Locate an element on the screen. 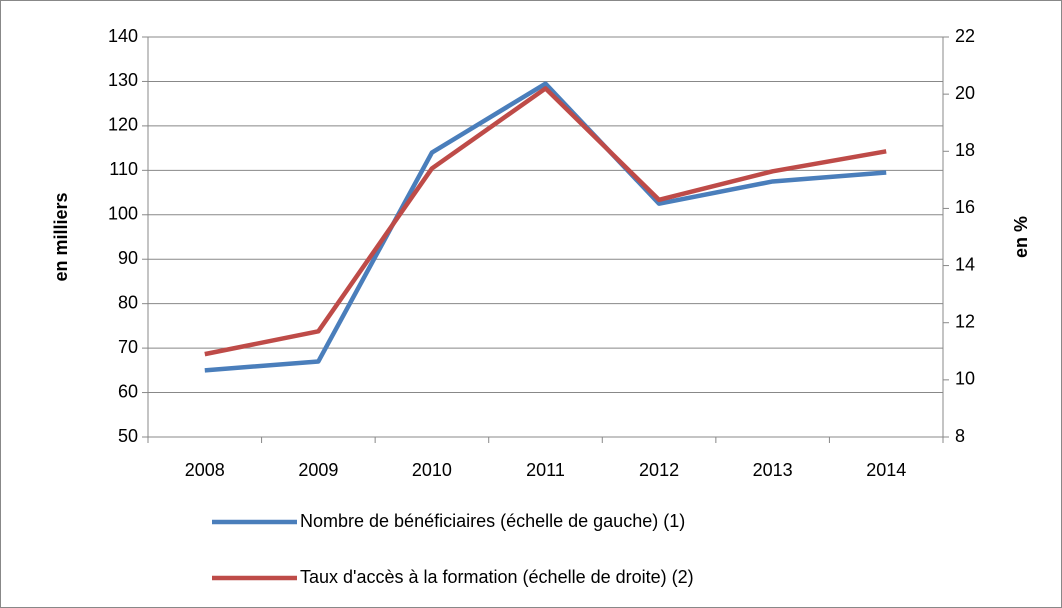 Image resolution: width=1062 pixels, height=608 pixels. y2-axis-label: en % is located at coordinates (1021, 237).